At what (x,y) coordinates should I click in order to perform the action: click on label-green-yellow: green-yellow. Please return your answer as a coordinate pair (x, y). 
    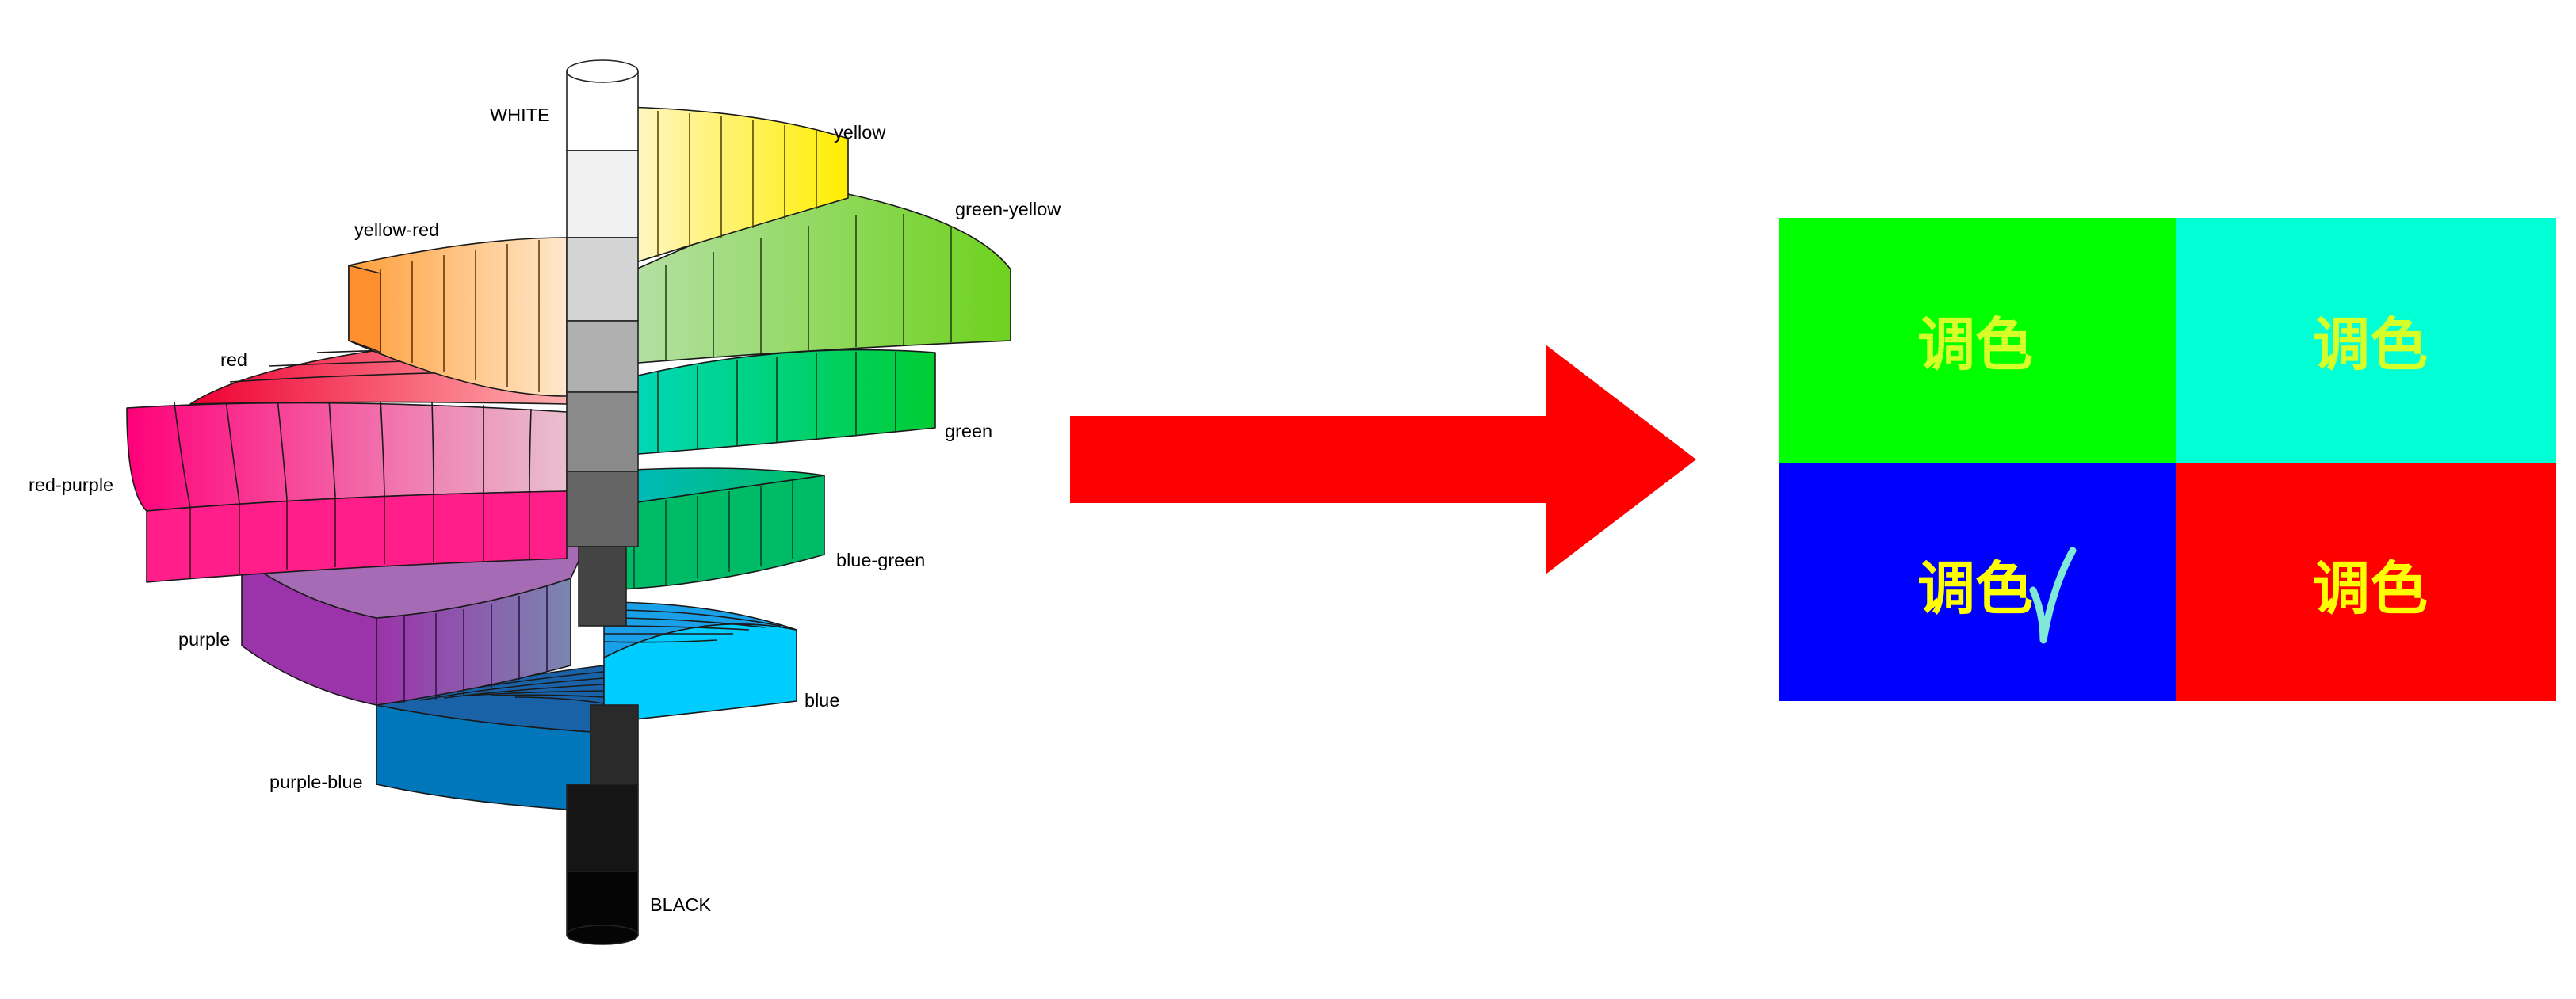
    Looking at the image, I should click on (1008, 209).